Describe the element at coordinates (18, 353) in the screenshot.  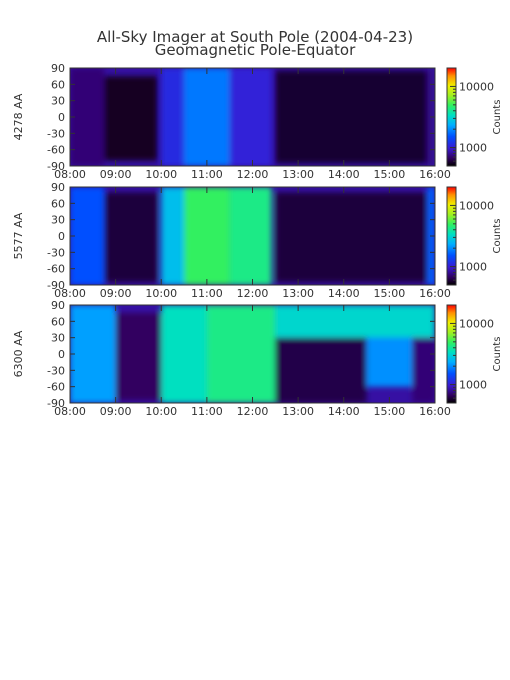
I see `y-axis-label: 6300 AA` at that location.